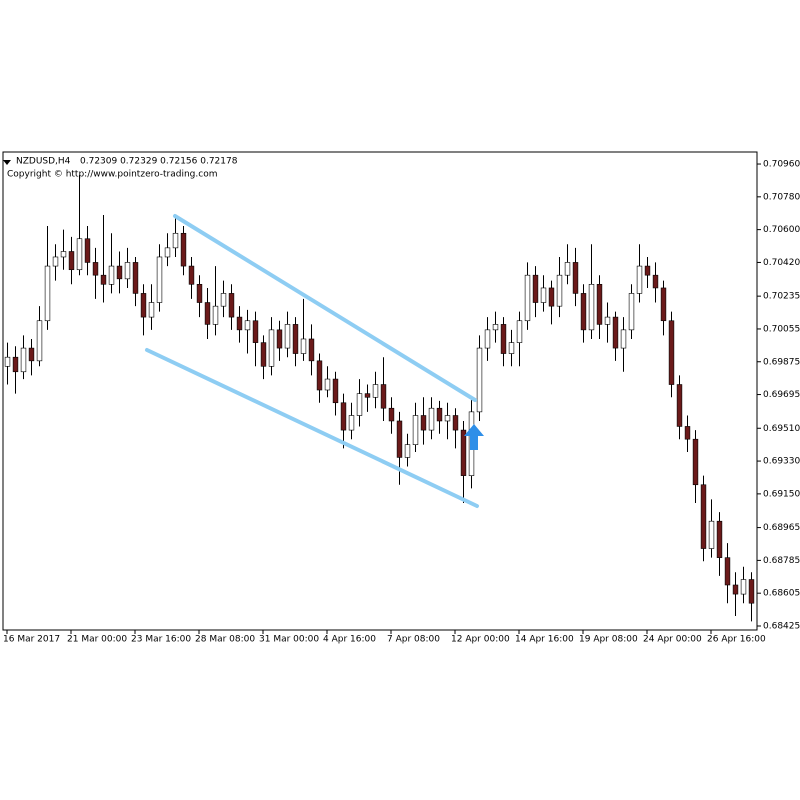 This screenshot has width=800, height=800. I want to click on y-tick-label: 0.68965, so click(781, 528).